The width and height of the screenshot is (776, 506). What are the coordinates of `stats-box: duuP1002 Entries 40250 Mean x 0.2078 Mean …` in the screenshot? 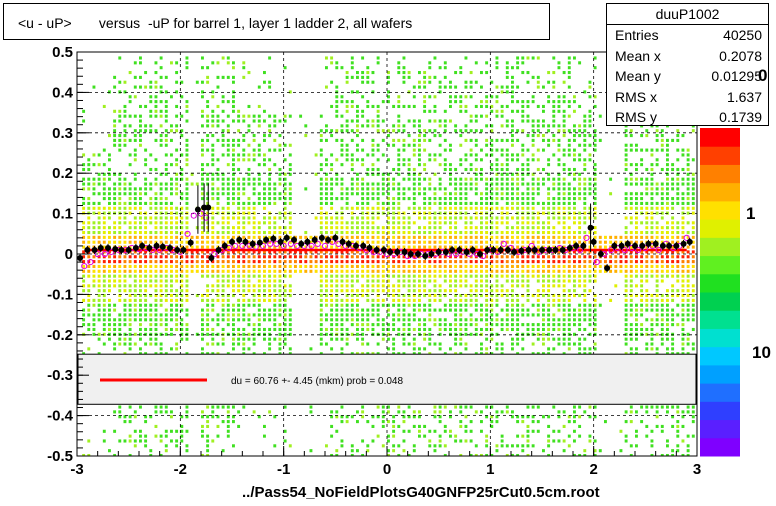 It's located at (687, 64).